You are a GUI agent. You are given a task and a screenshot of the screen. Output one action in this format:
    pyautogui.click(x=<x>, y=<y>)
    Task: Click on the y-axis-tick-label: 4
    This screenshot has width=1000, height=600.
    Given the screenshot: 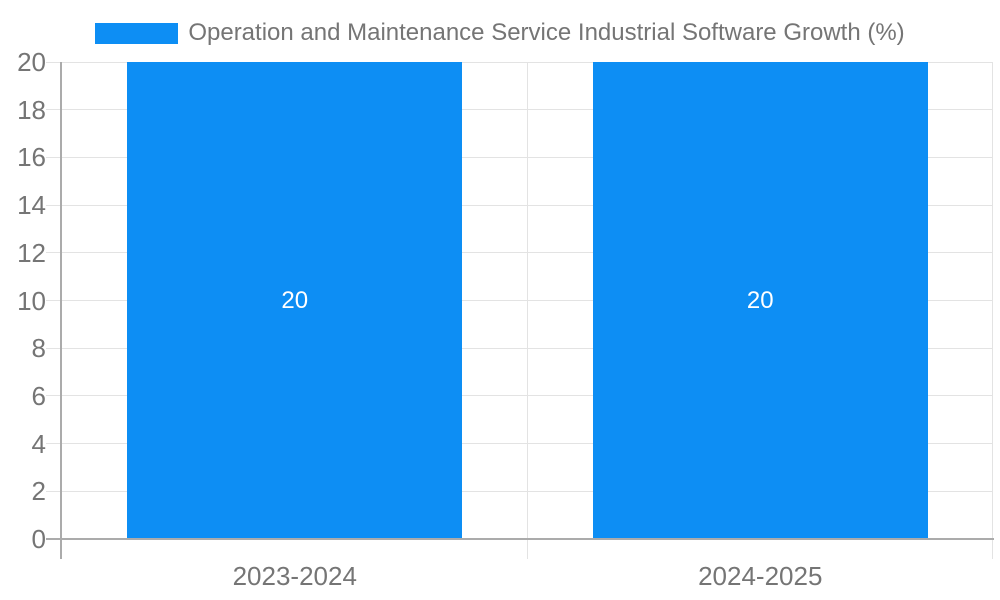 What is the action you would take?
    pyautogui.click(x=38, y=443)
    